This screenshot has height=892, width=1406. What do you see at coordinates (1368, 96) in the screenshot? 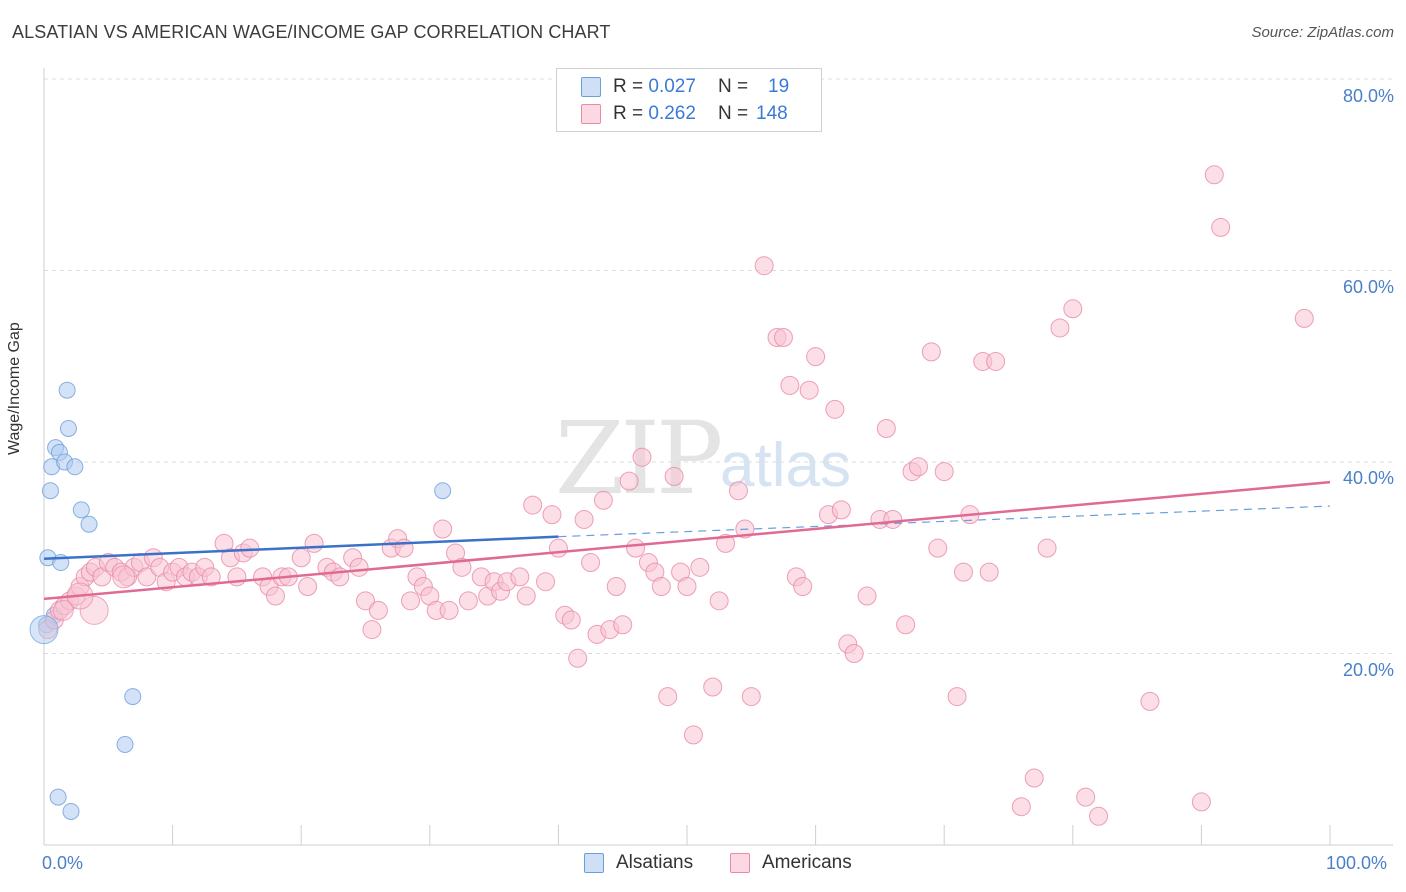
I see `y-tick-label: 80.0%` at bounding box center [1368, 96].